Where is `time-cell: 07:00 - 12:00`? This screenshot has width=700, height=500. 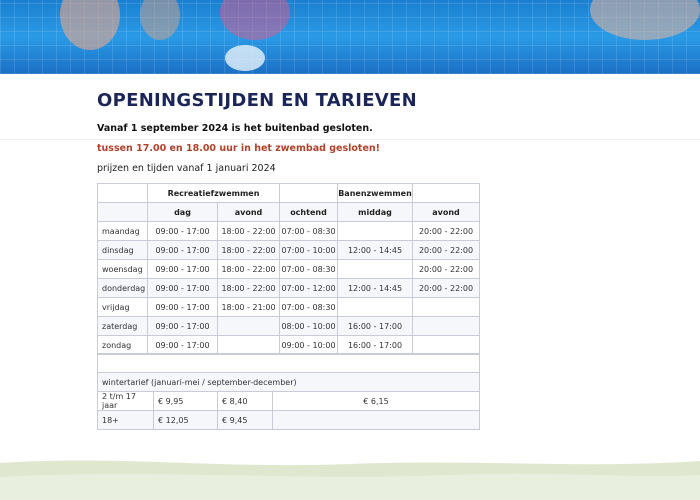
time-cell: 07:00 - 12:00 is located at coordinates (308, 288).